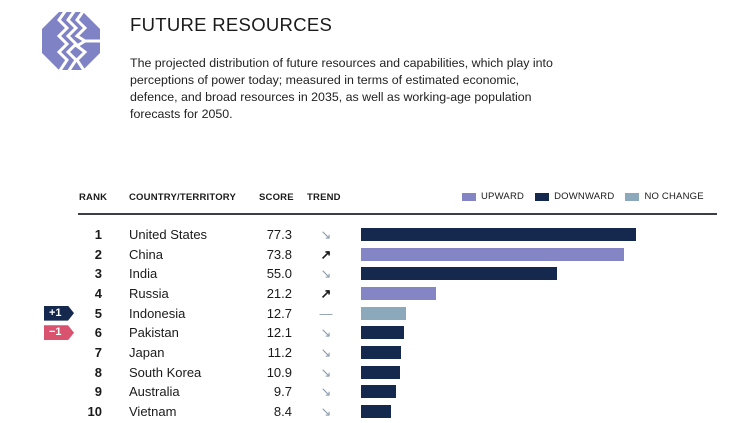 The width and height of the screenshot is (732, 423). I want to click on score-label: 12.7, so click(279, 313).